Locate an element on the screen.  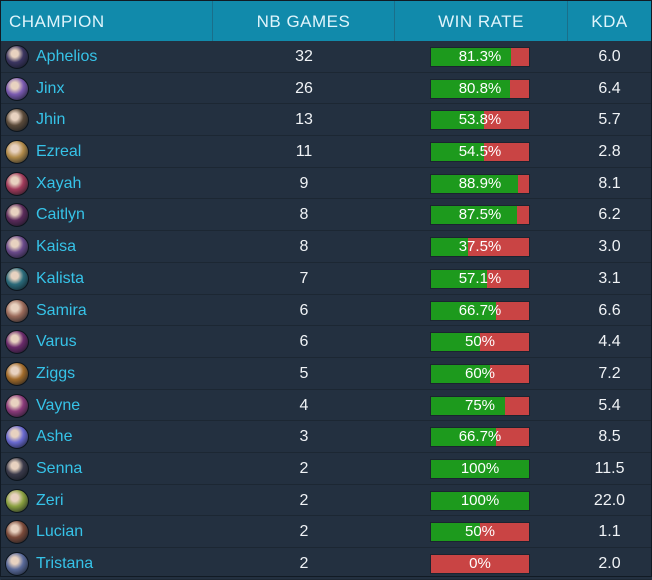
kda-value: 5.4 is located at coordinates (609, 405).